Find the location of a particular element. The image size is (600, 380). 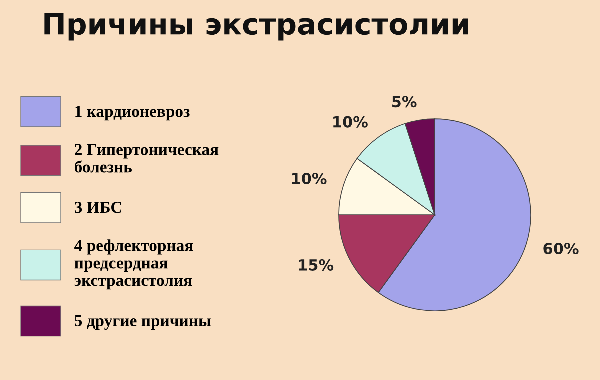

legend-label: 5 другие причины is located at coordinates (143, 322).